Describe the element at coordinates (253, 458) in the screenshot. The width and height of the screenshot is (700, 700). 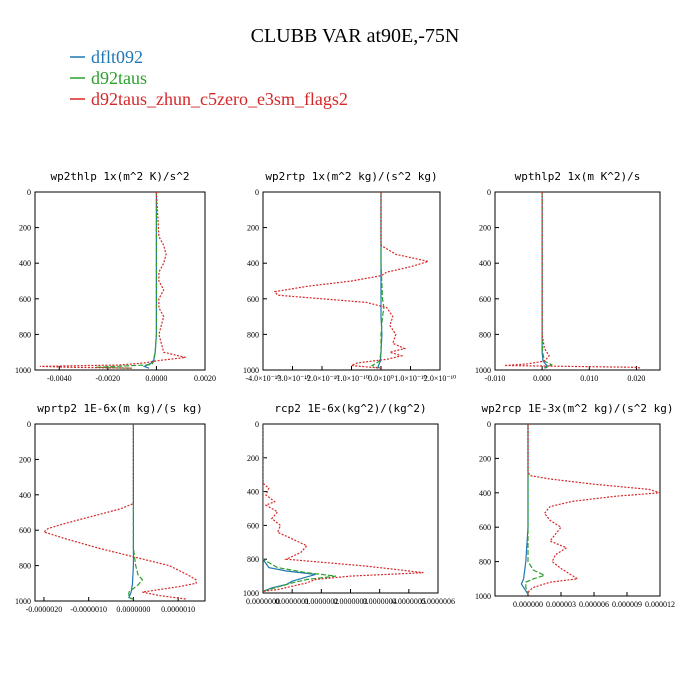
I see `y-tick-label-4-1: 200` at that location.